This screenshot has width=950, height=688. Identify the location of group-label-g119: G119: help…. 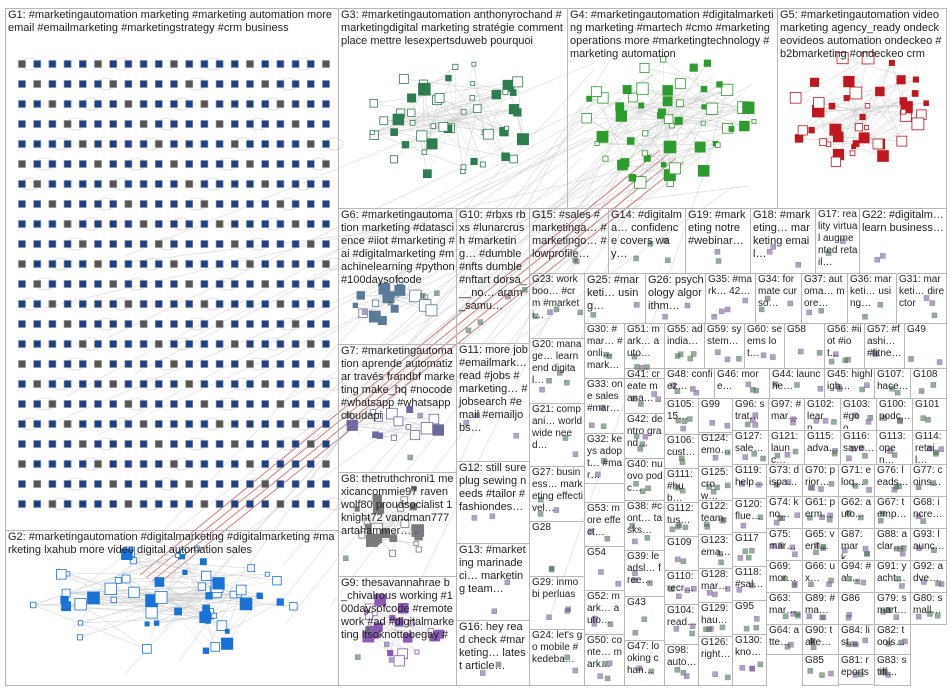
(749, 476).